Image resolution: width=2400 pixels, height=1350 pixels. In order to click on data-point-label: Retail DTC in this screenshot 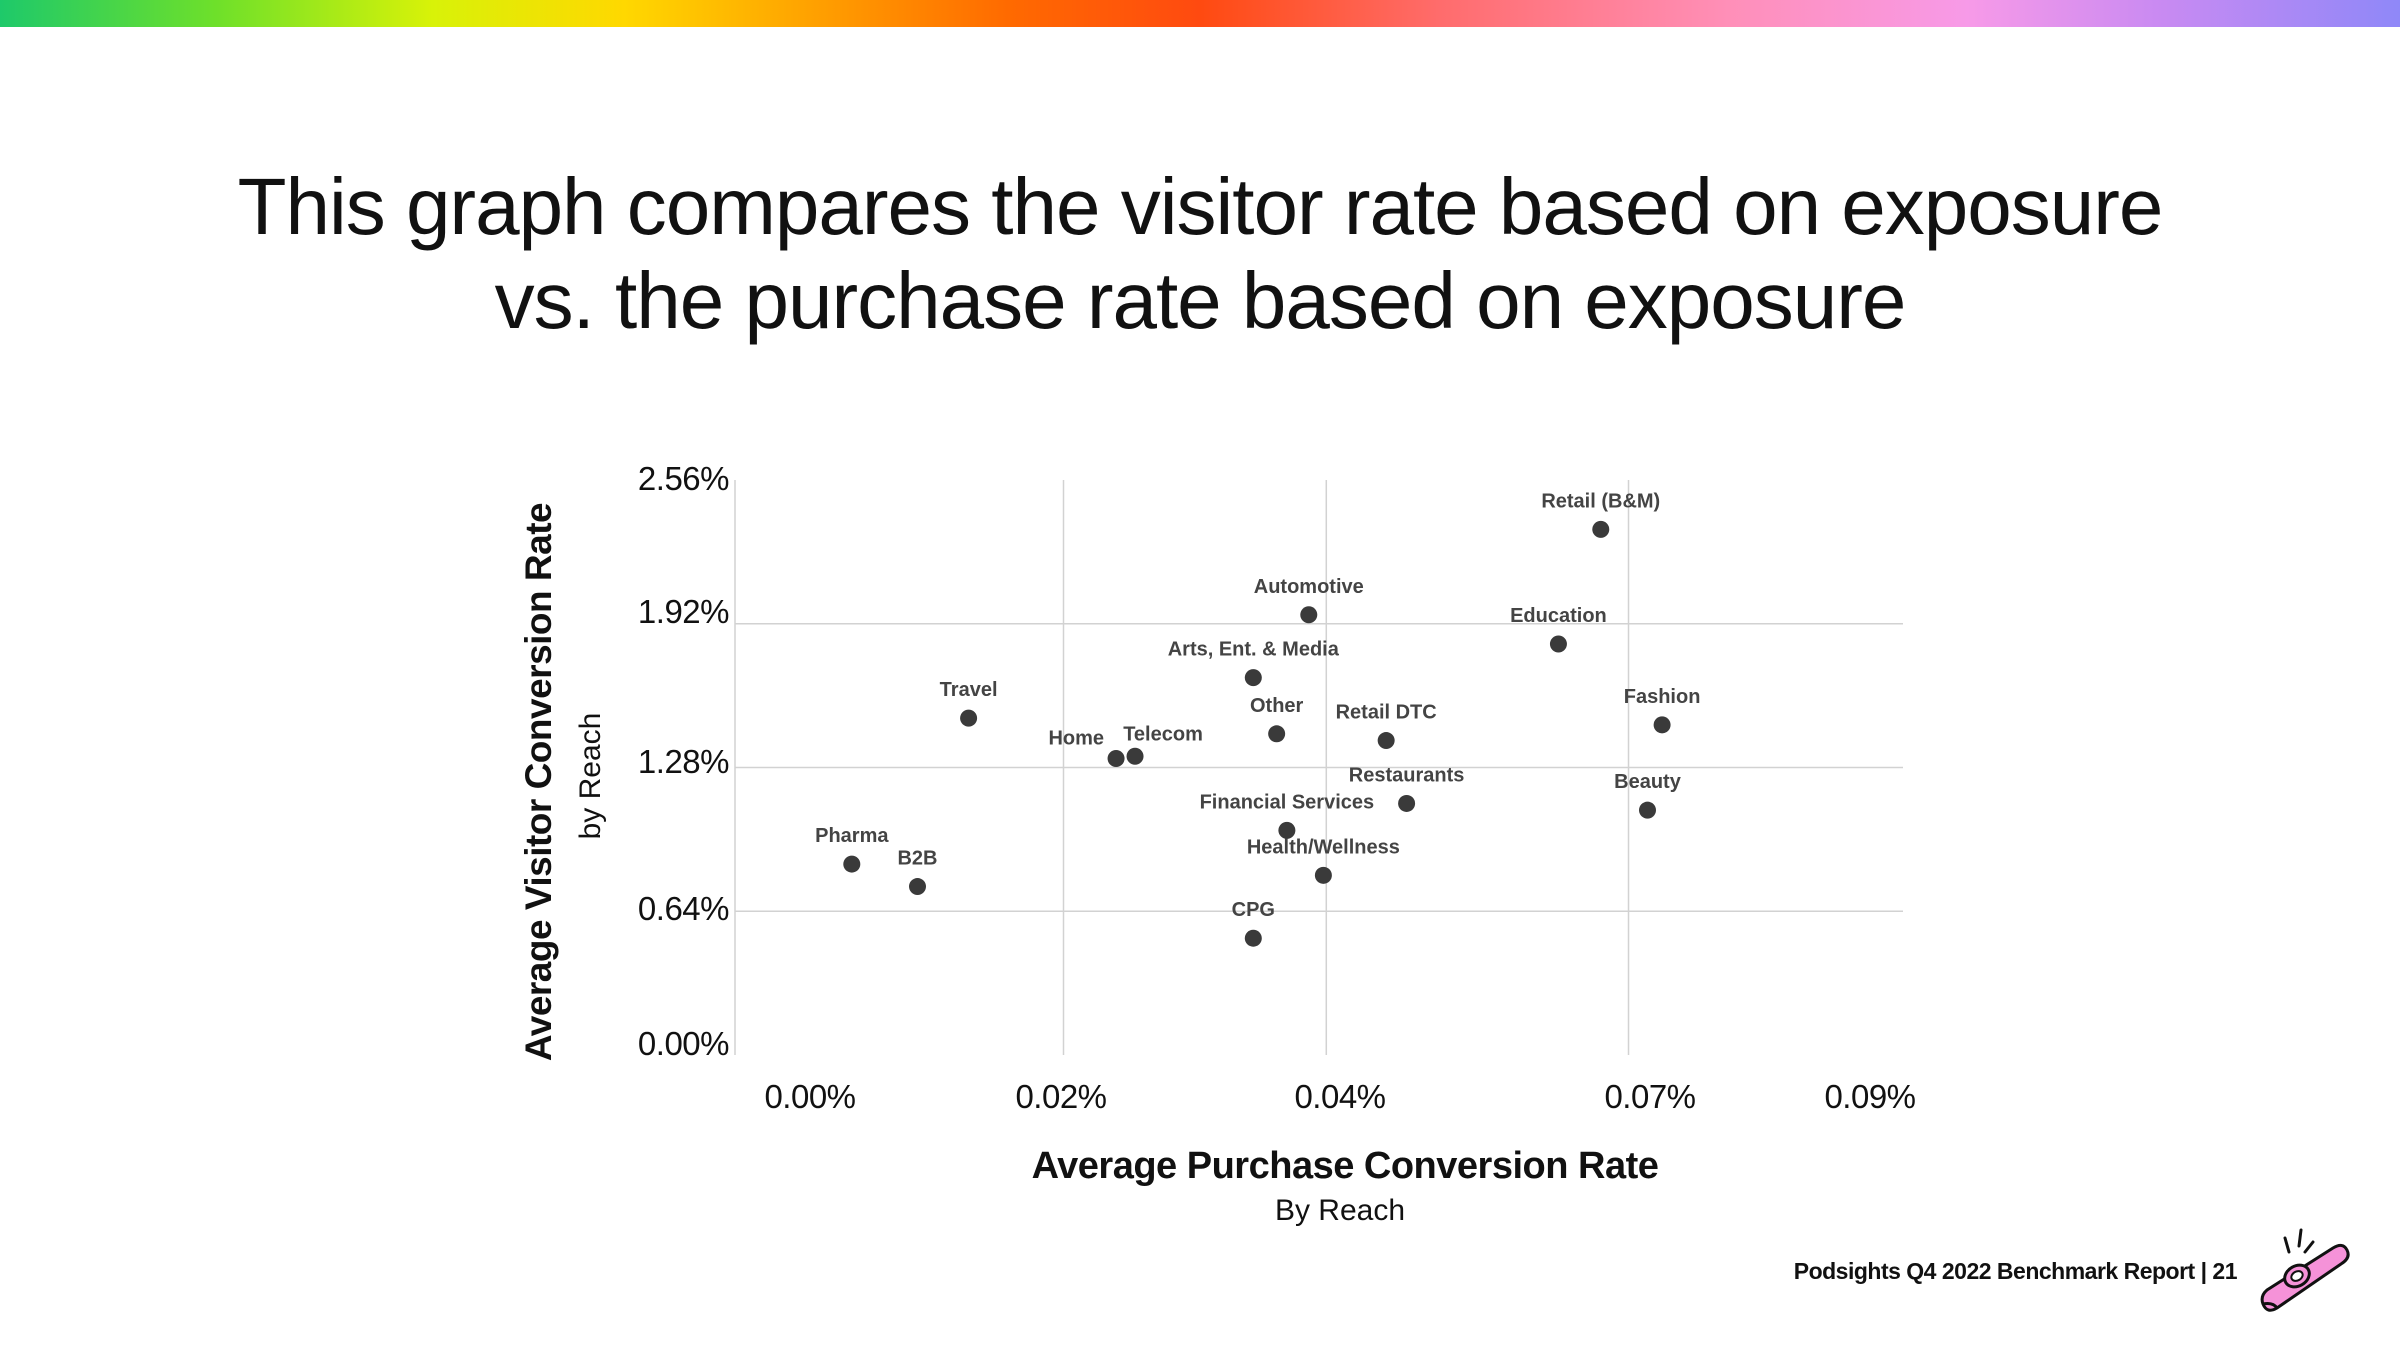, I will do `click(1386, 713)`.